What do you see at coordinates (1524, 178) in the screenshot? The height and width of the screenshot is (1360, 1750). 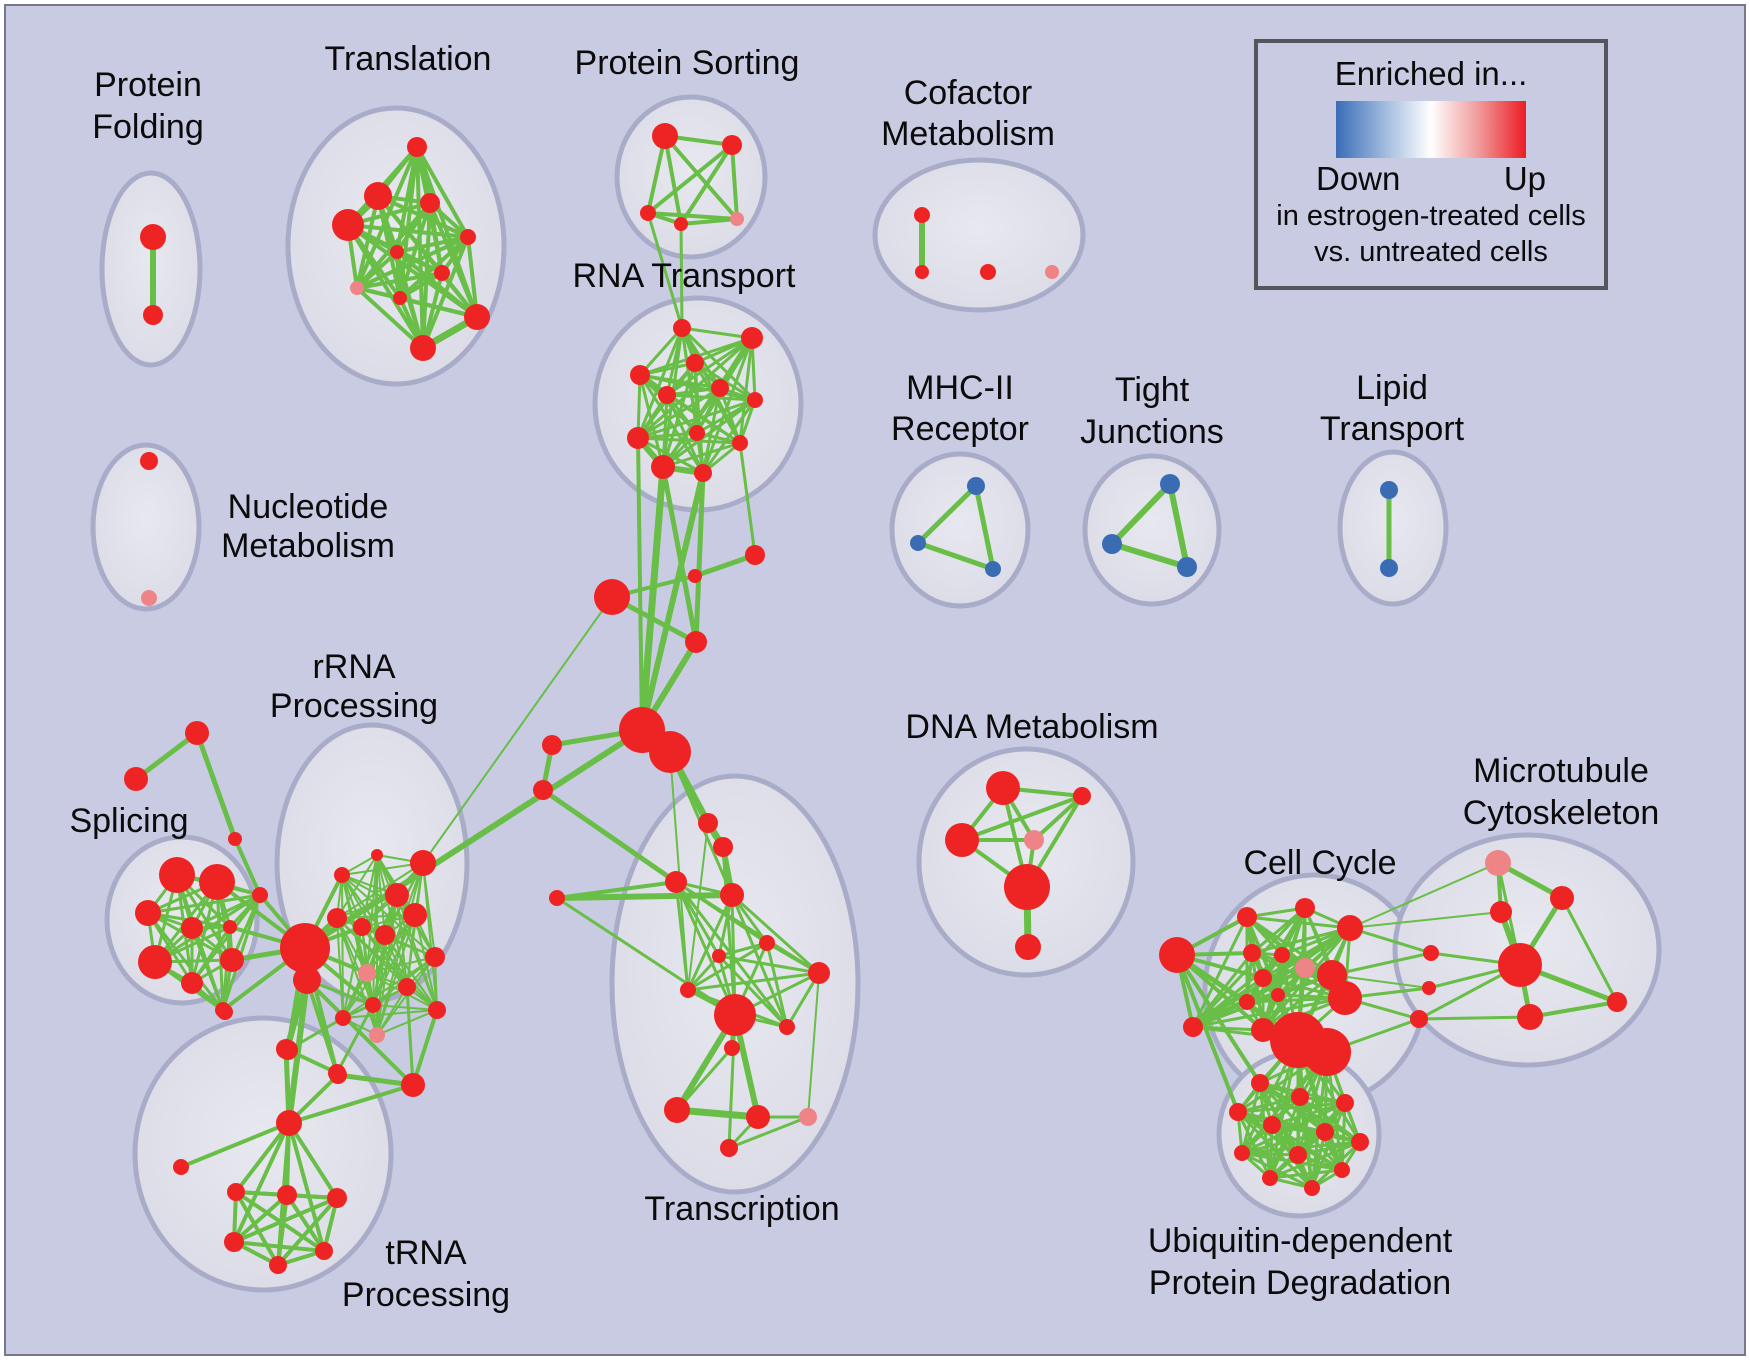 I see `legend-up-label: Up` at bounding box center [1524, 178].